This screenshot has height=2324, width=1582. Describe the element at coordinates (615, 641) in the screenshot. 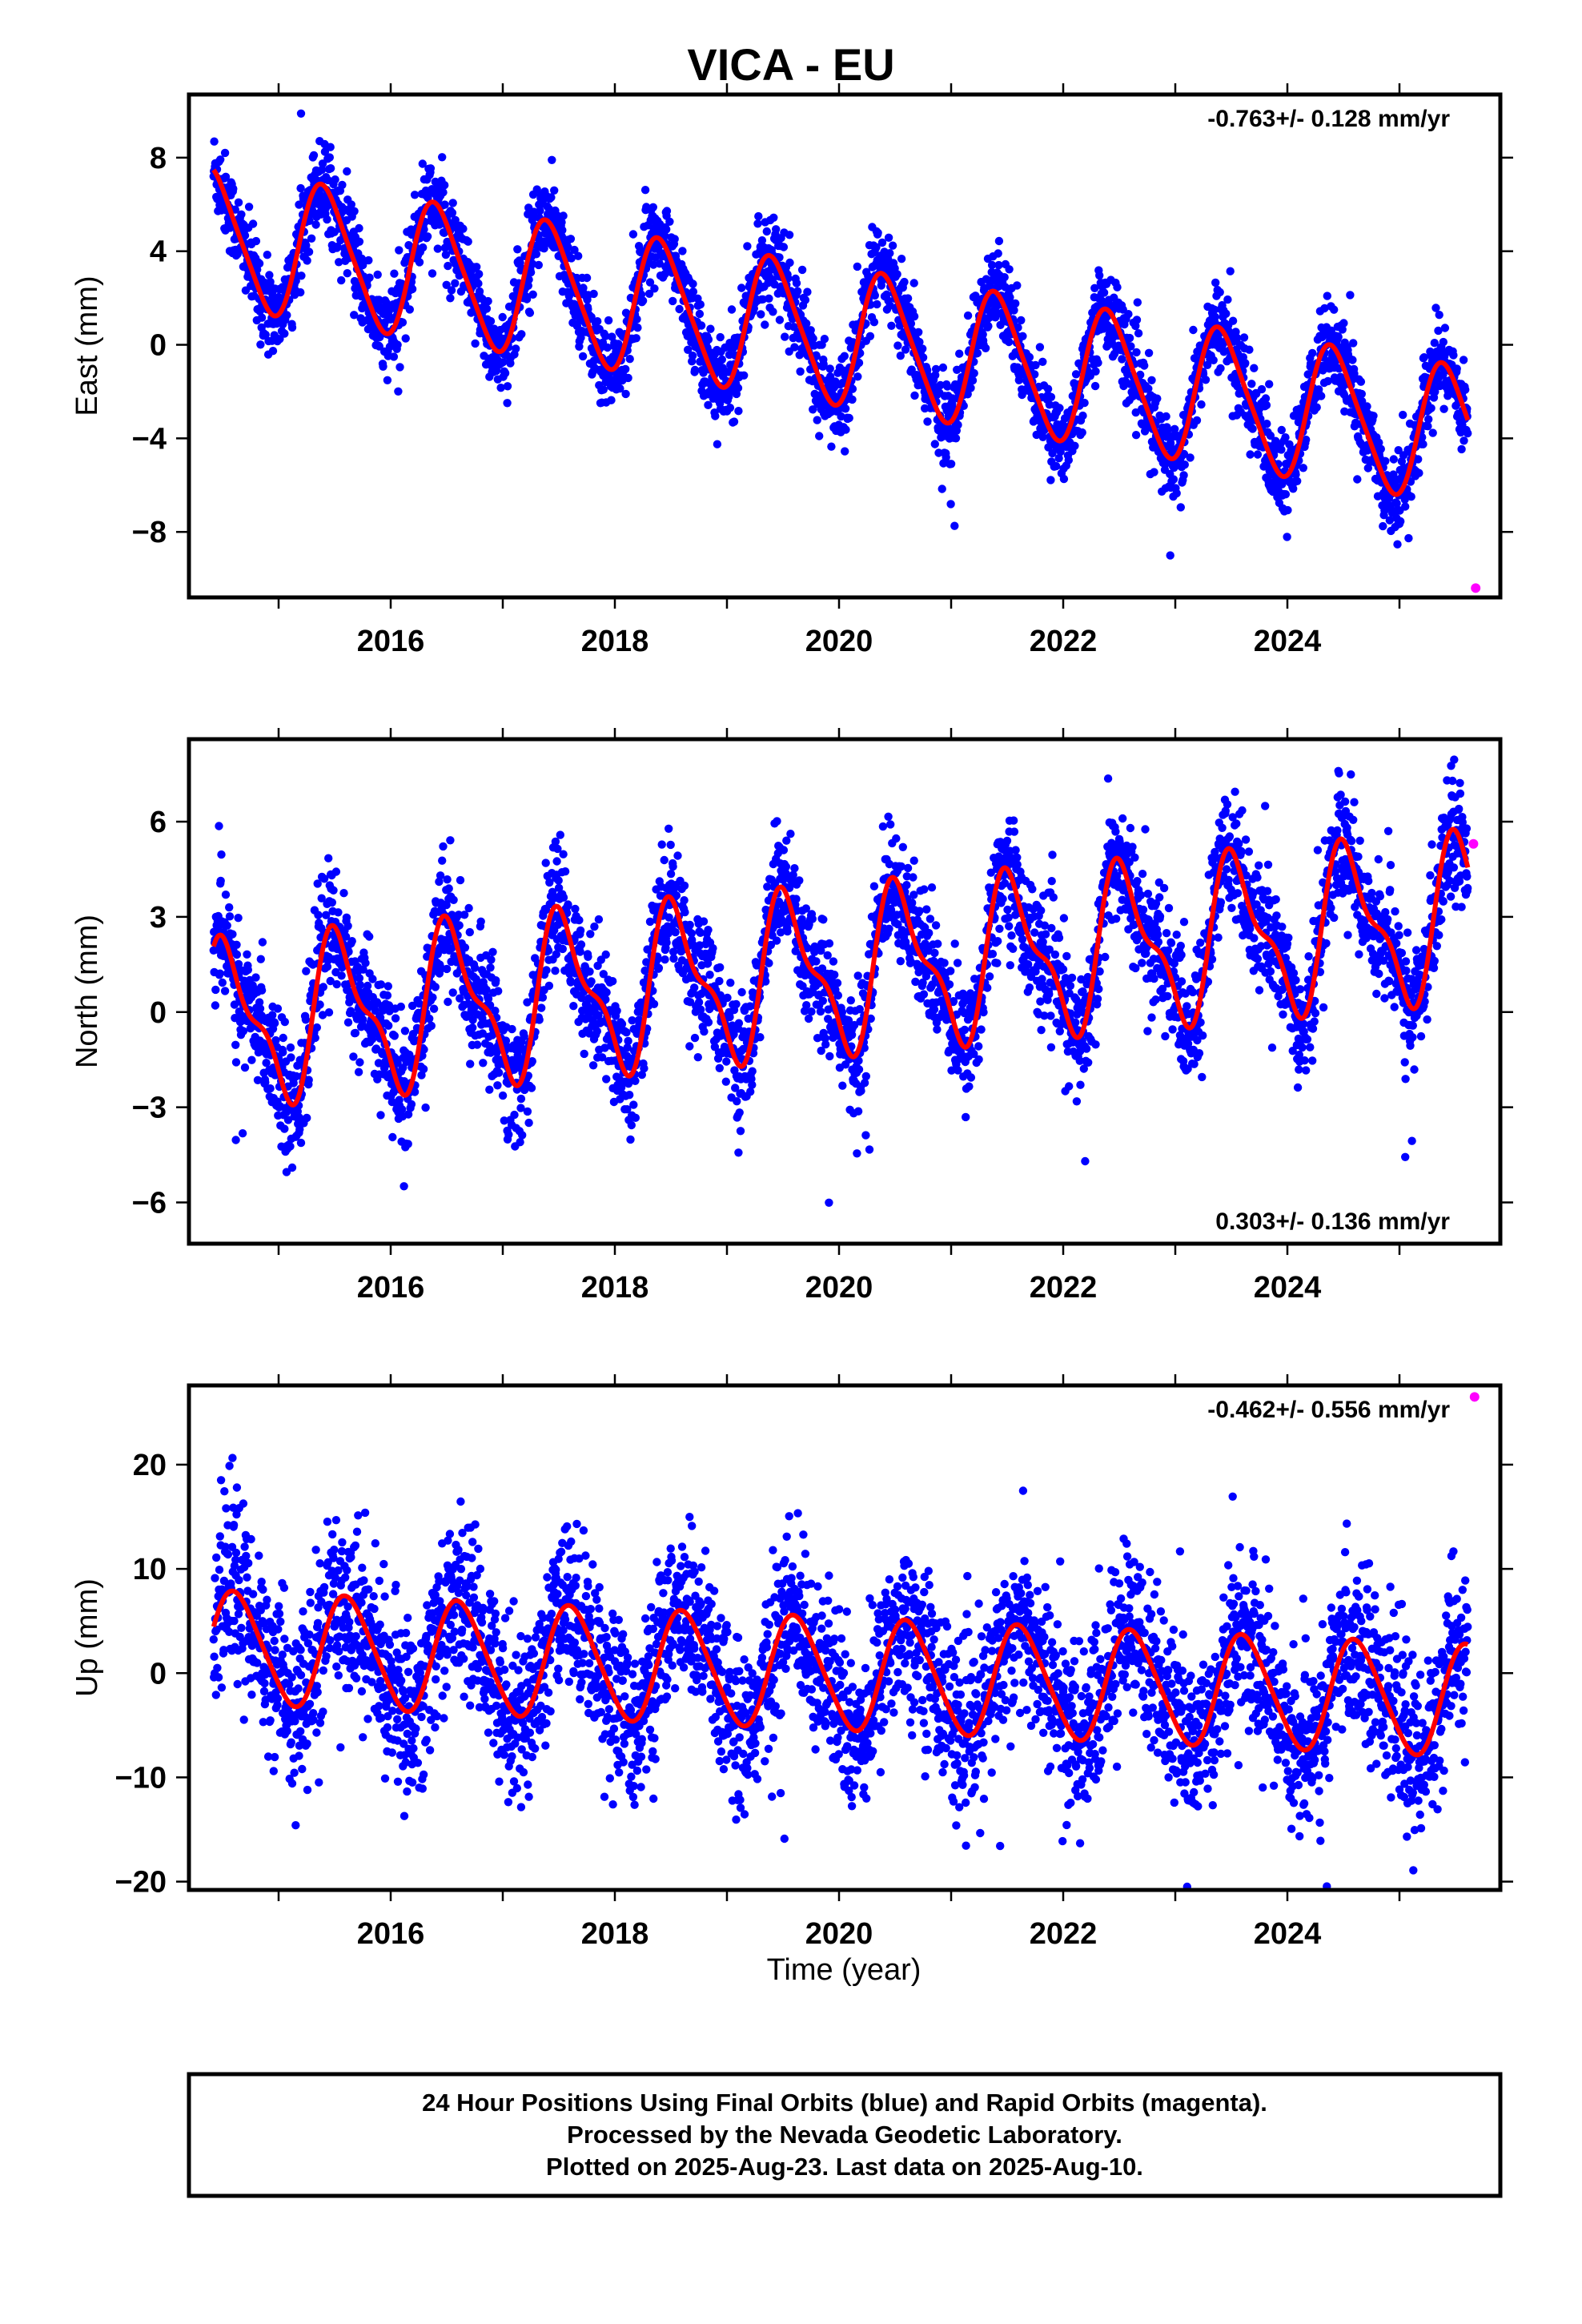

I see `x-tick-label: 2018` at that location.